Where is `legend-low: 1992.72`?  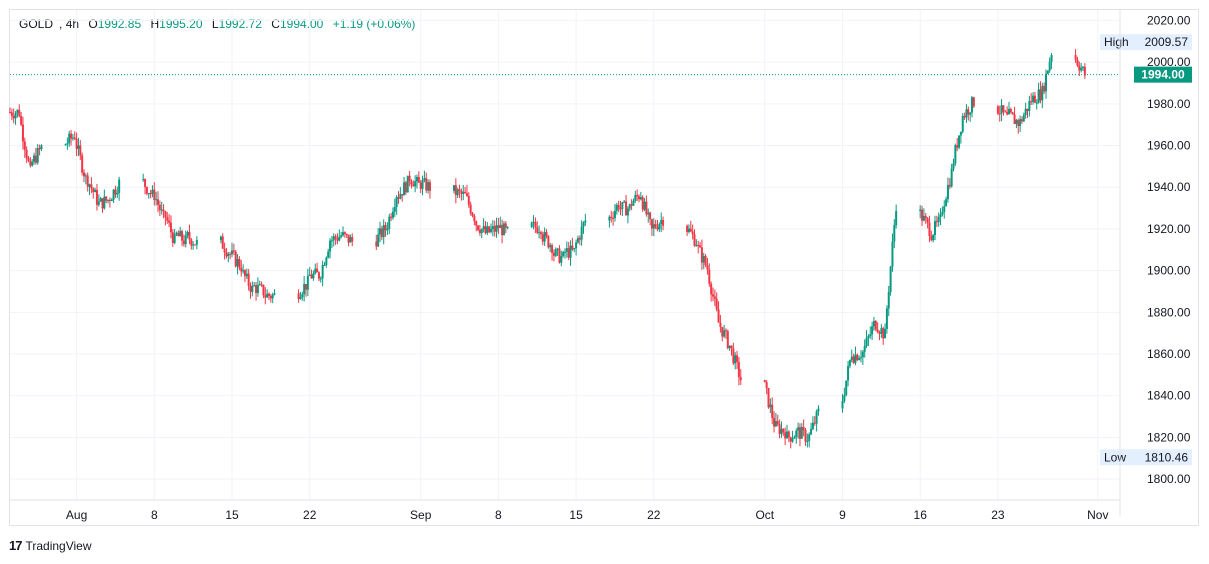 legend-low: 1992.72 is located at coordinates (240, 24).